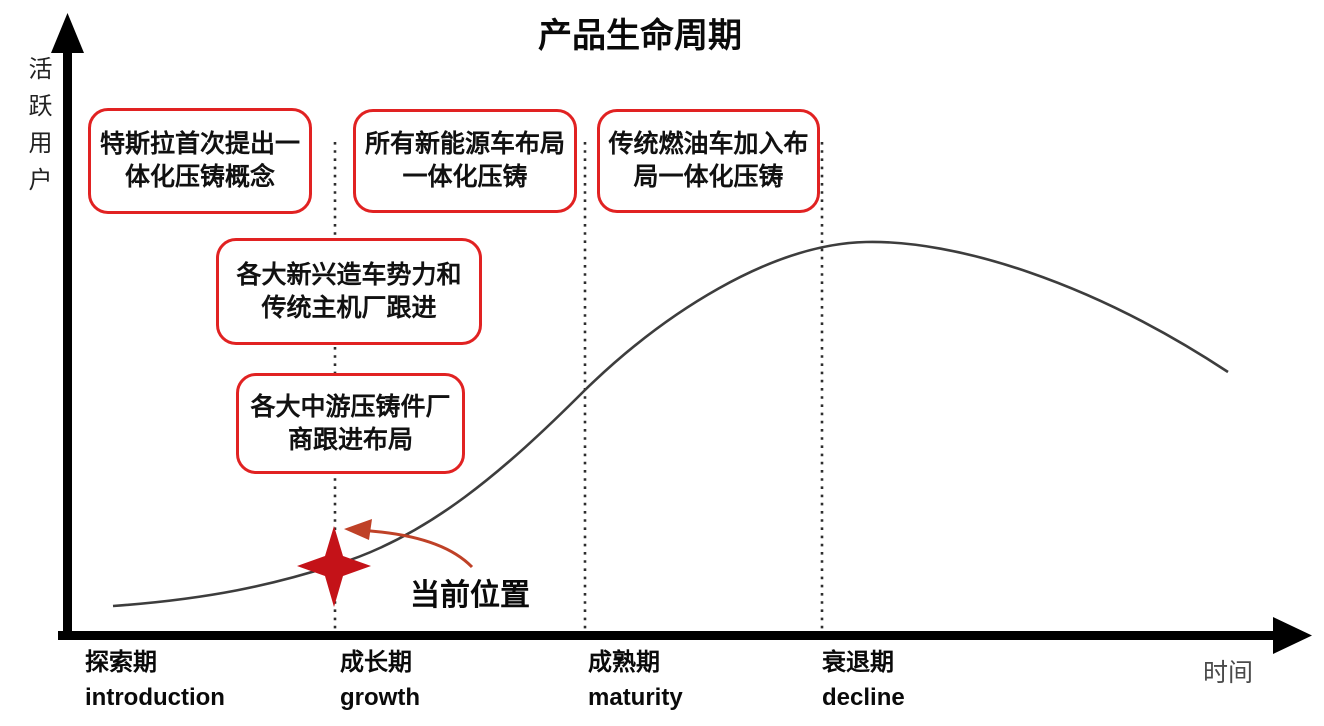 Image resolution: width=1324 pixels, height=726 pixels. I want to click on annotation-line: 商跟进布局, so click(350, 439).